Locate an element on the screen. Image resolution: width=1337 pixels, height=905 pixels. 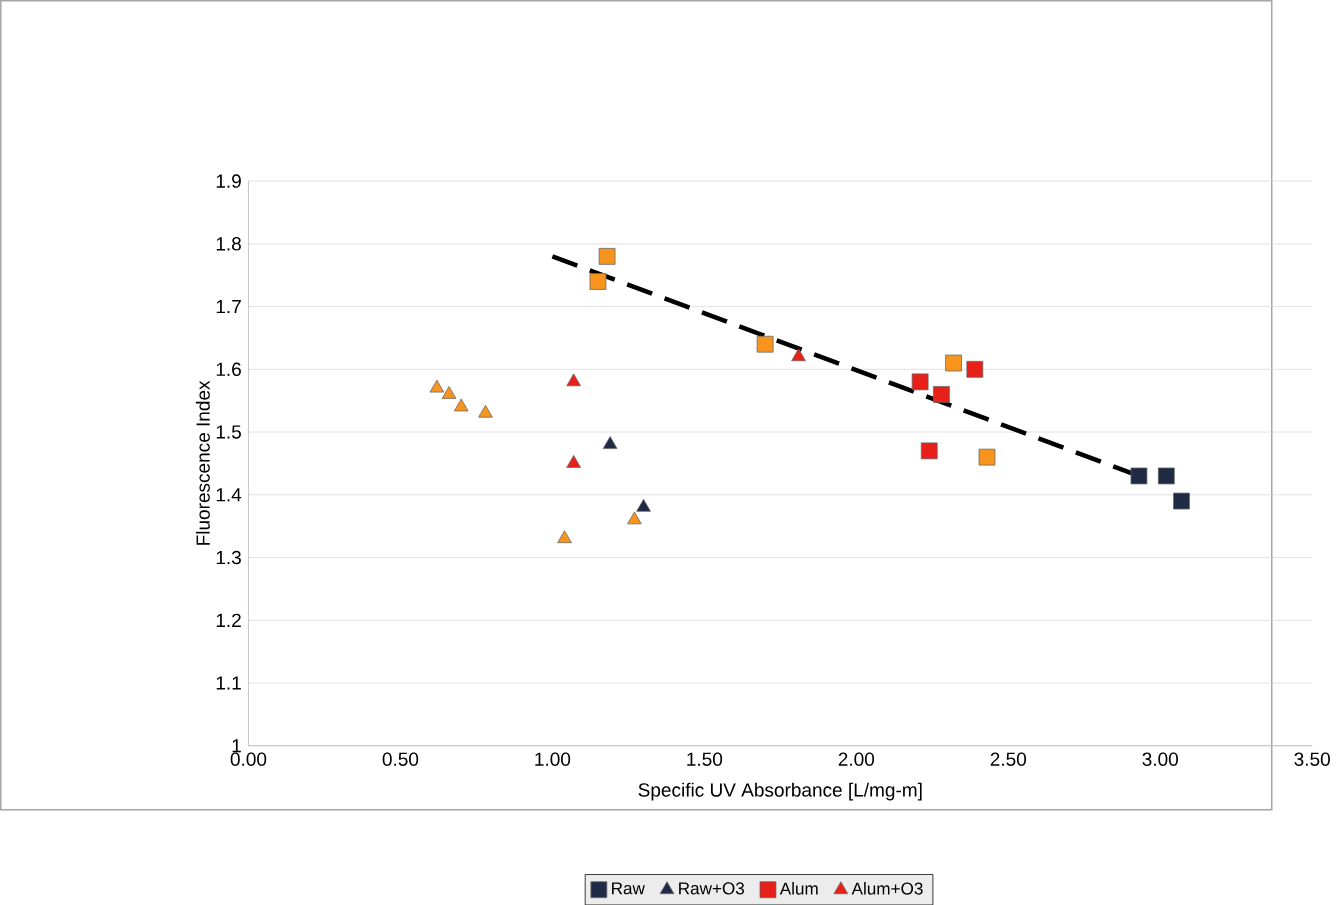
y-tick-label: 1.1 is located at coordinates (228, 683).